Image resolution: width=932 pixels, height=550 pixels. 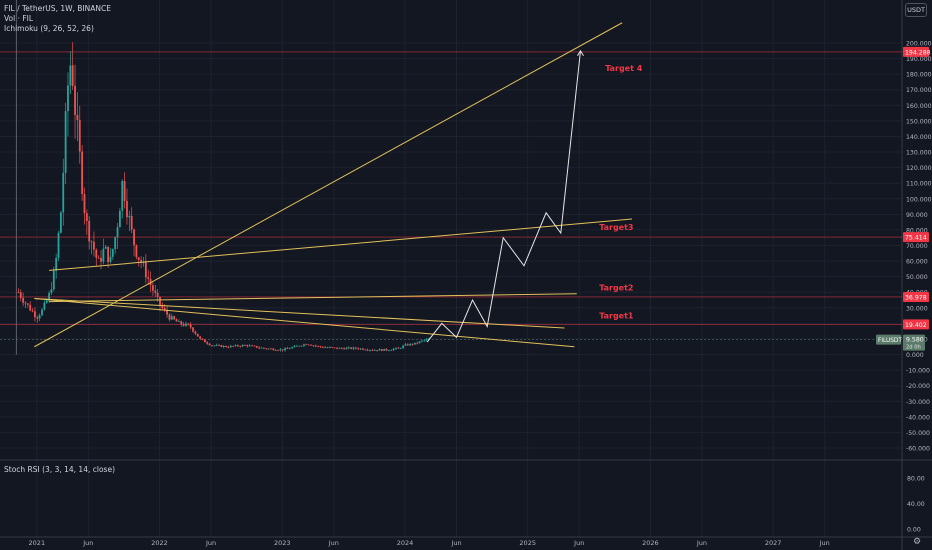 What do you see at coordinates (503, 196) in the screenshot?
I see `projection-line` at bounding box center [503, 196].